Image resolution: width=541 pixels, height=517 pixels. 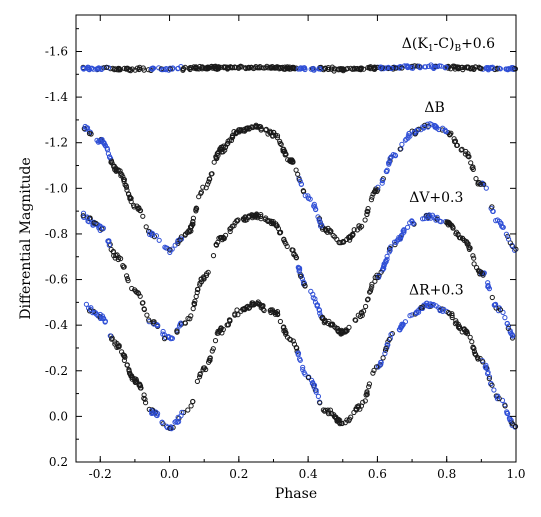 I want to click on y-tick-label: -1.2, so click(x=56, y=143).